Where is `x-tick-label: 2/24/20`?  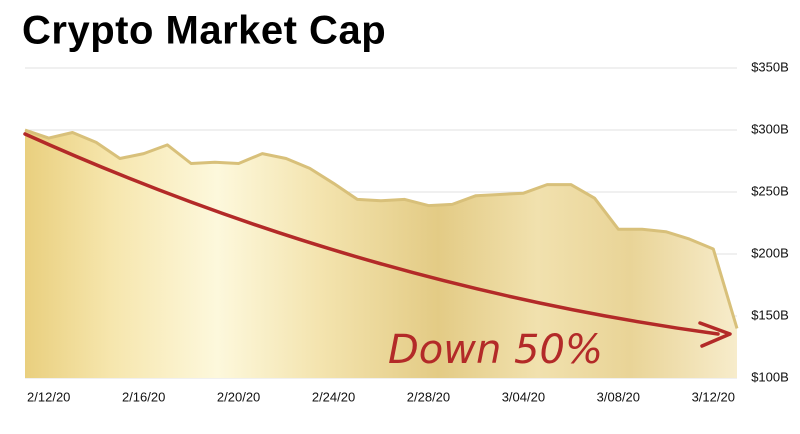 x-tick-label: 2/24/20 is located at coordinates (333, 396).